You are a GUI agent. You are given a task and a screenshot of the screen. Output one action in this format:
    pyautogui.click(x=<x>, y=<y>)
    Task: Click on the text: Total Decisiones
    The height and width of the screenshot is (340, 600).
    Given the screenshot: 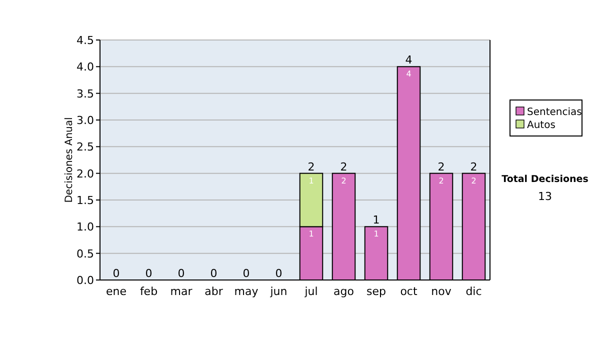 What is the action you would take?
    pyautogui.click(x=545, y=179)
    